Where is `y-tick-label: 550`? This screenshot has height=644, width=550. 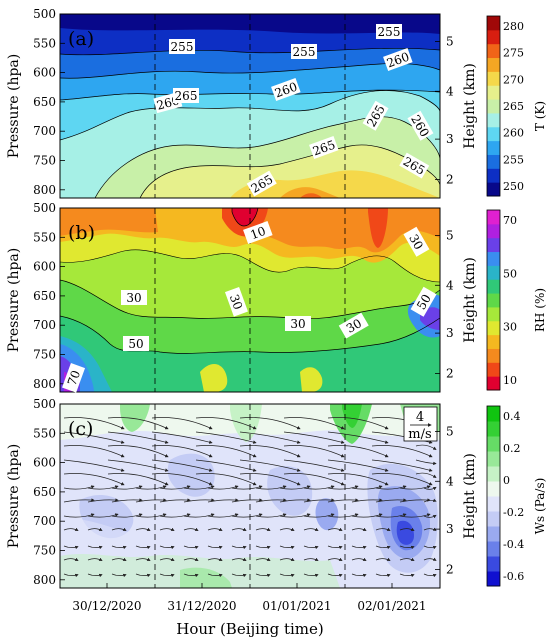 y-tick-label: 550 is located at coordinates (44, 237).